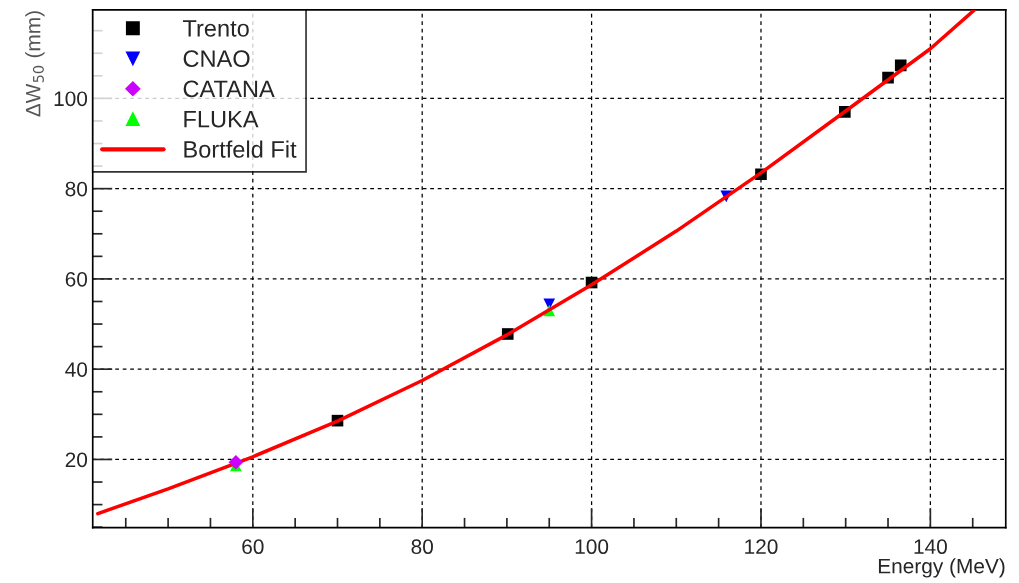 This screenshot has width=1019, height=583. Describe the element at coordinates (76, 189) in the screenshot. I see `y-tick-label: 80` at that location.